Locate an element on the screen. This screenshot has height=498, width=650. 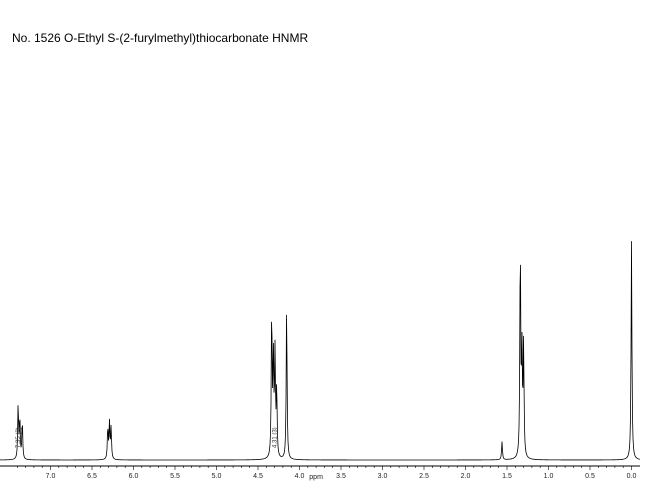
integral-labels: 7.35 (2) 4.31 (3) is located at coordinates (147, 437).